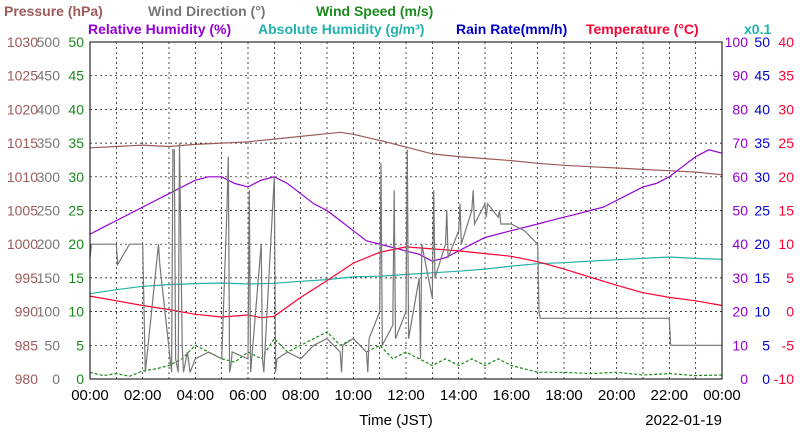 This screenshot has width=800, height=434. Describe the element at coordinates (22, 143) in the screenshot. I see `ytick-pressure: 1015` at that location.